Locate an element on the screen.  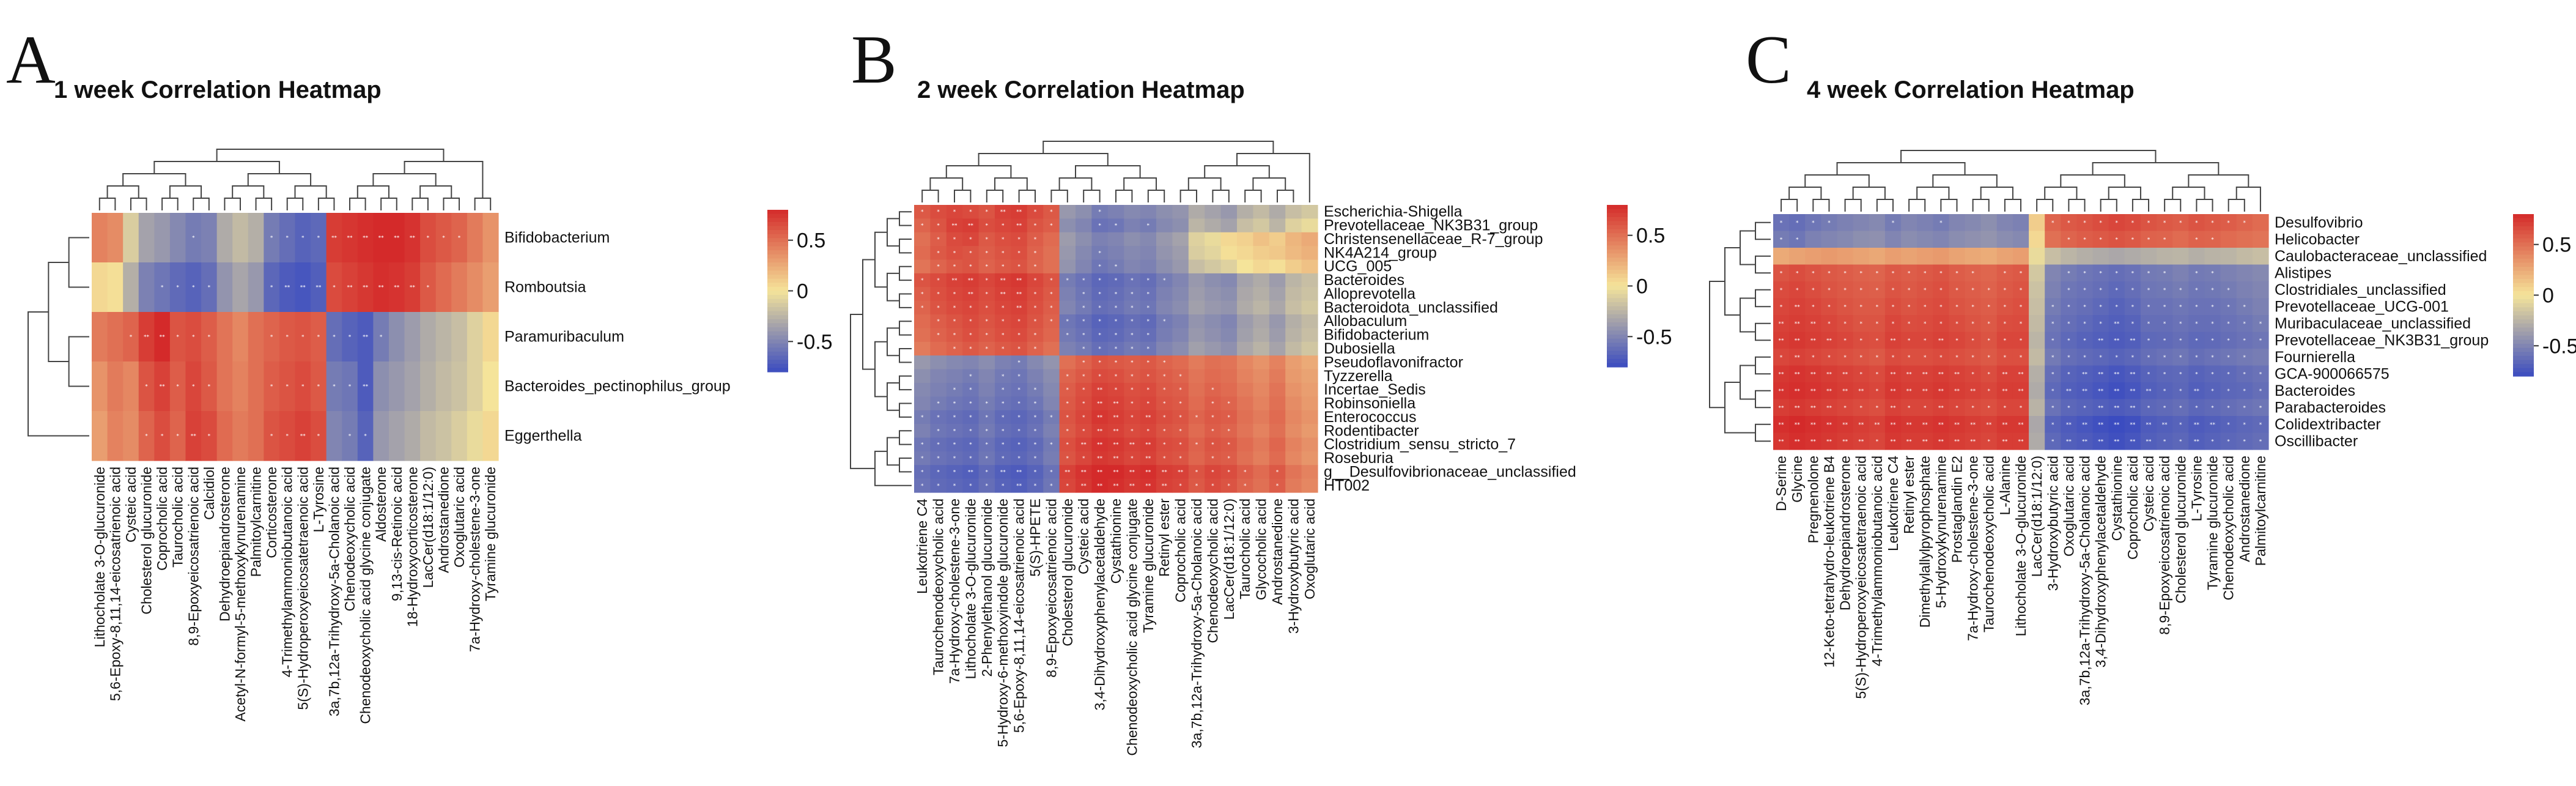
panel-c-sig-r6-c6: * is located at coordinates (1878, 324).